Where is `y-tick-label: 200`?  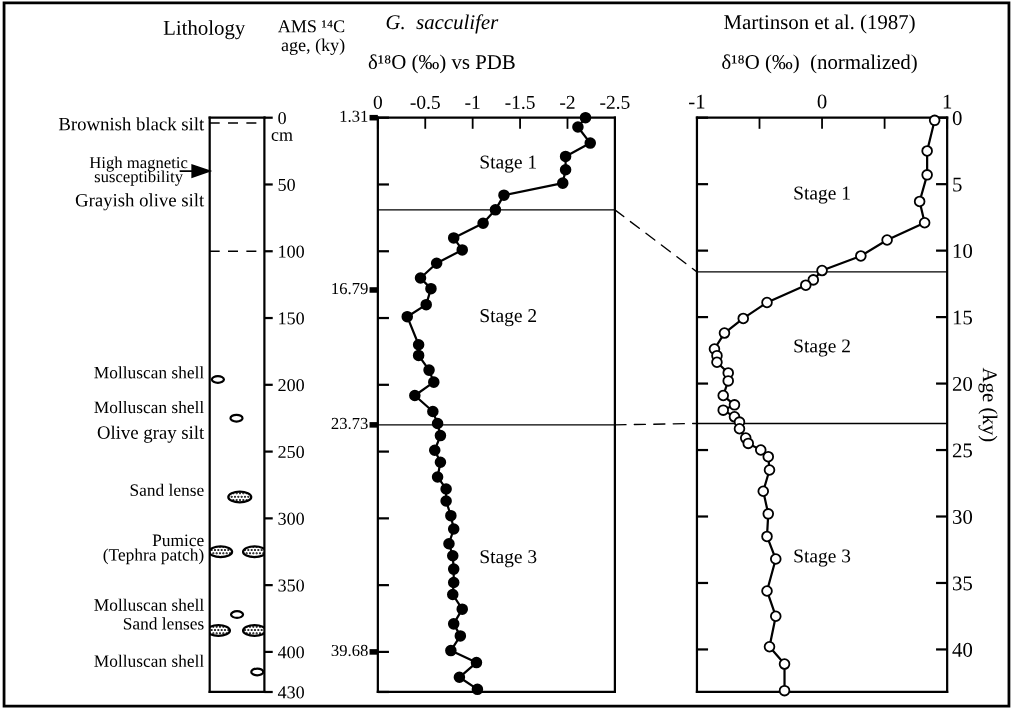 y-tick-label: 200 is located at coordinates (291, 385).